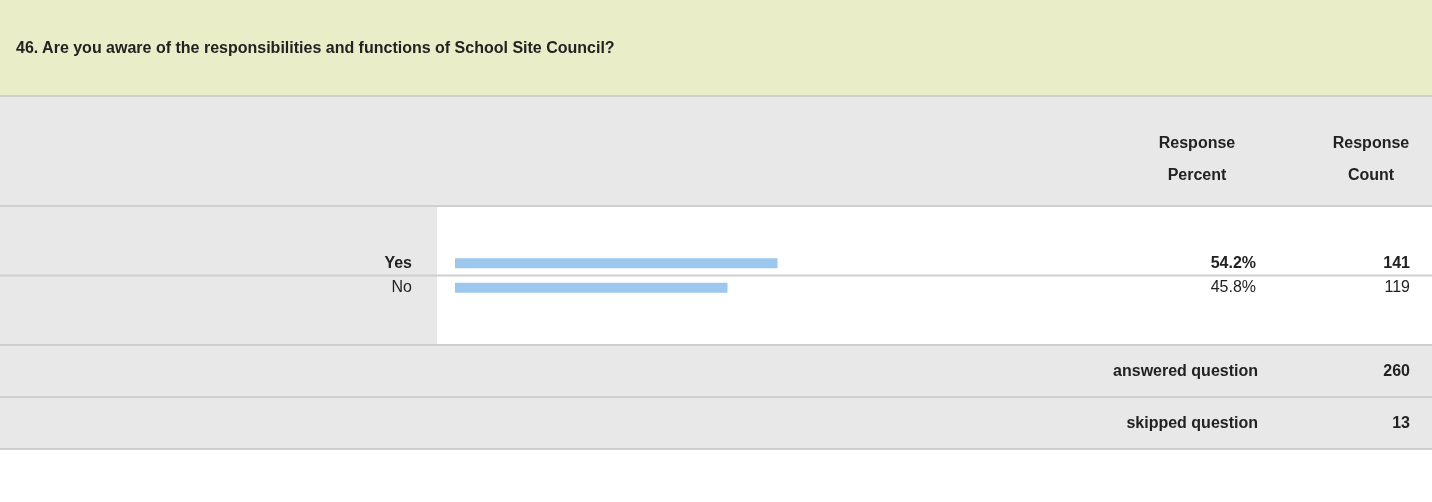 The width and height of the screenshot is (1432, 502). Describe the element at coordinates (1197, 159) in the screenshot. I see `text: Response Percent` at that location.